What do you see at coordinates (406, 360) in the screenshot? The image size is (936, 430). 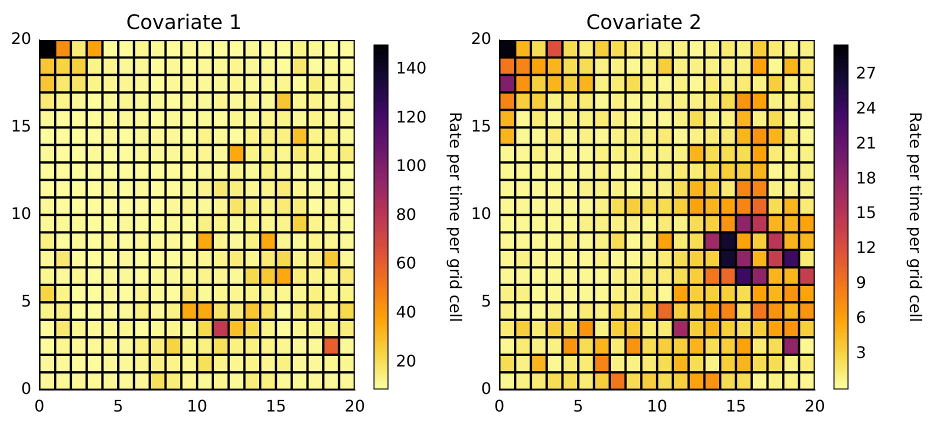 I see `color-bar-label: 20` at bounding box center [406, 360].